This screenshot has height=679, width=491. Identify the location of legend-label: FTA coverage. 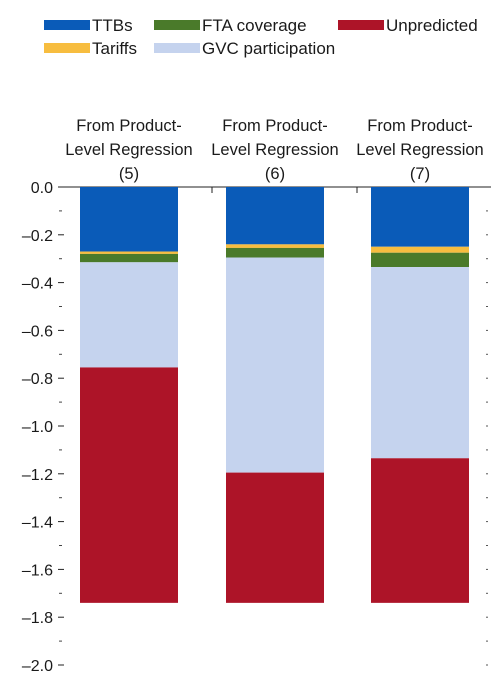
(254, 25).